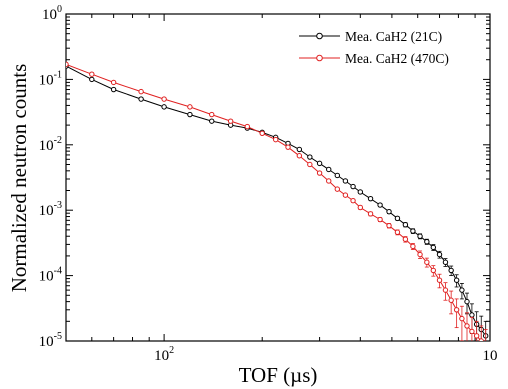 This screenshot has width=508, height=389. What do you see at coordinates (374, 47) in the screenshot?
I see `legend: Mea. CaH2 (21C) Mea. CaH2 (470C)` at bounding box center [374, 47].